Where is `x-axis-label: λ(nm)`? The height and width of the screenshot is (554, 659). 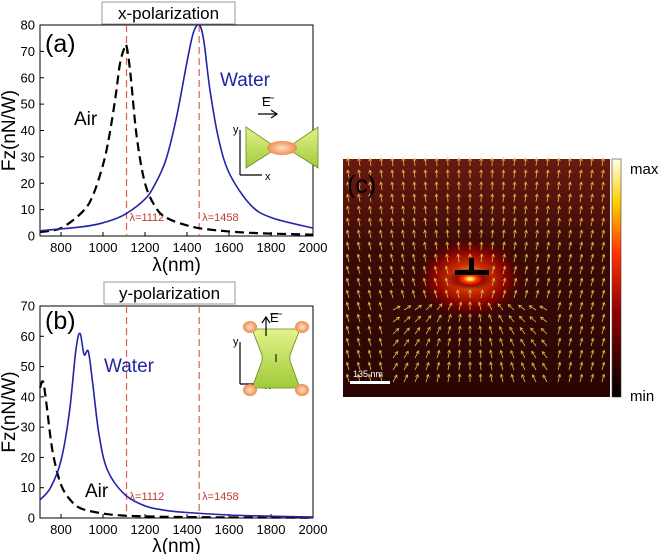 x-axis-label: λ(nm) is located at coordinates (176, 265).